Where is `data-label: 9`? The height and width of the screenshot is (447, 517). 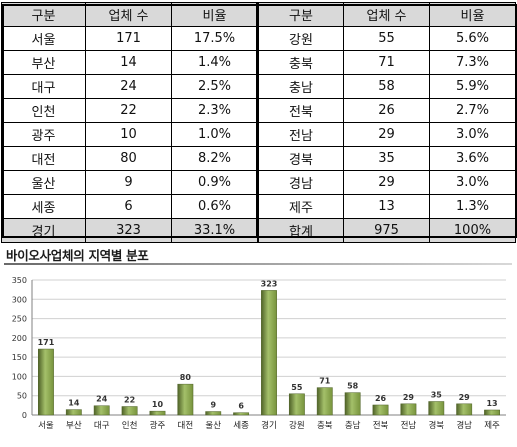 data-label: 9 is located at coordinates (213, 405).